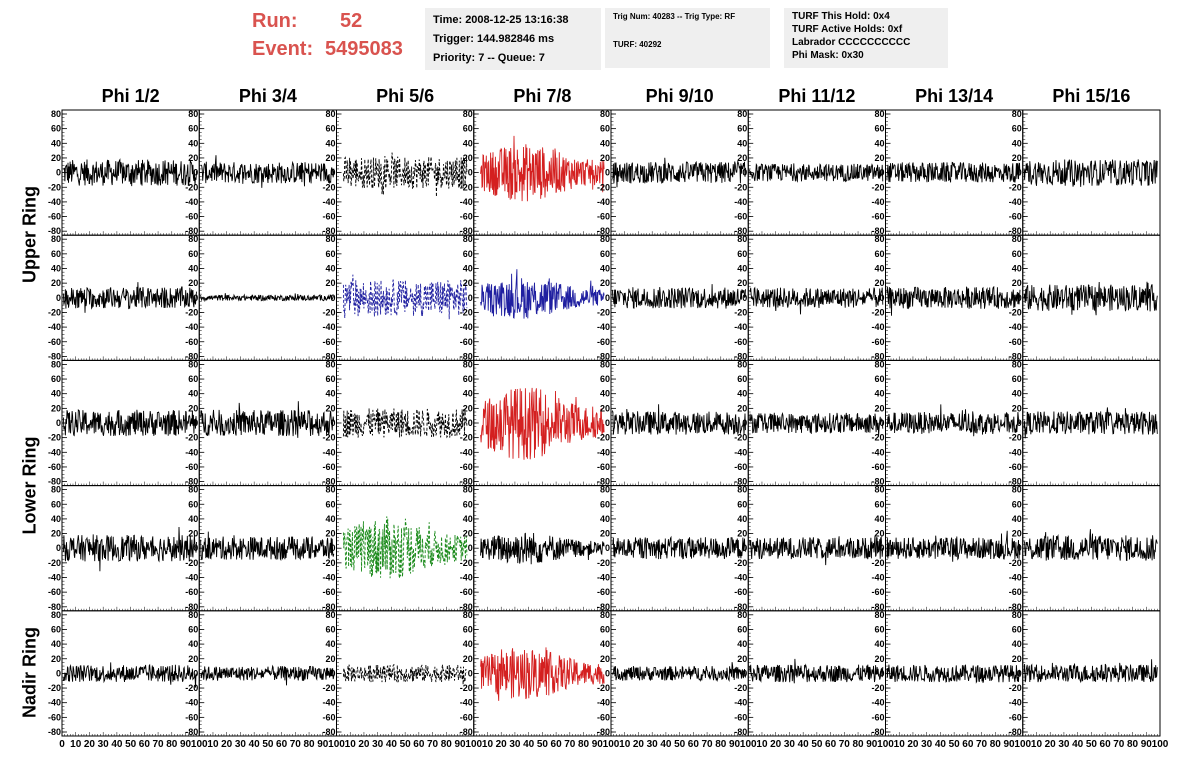 This screenshot has width=1196, height=772. Describe the element at coordinates (841, 16) in the screenshot. I see `this-hold-text: TURF This Hold: 0x4` at that location.